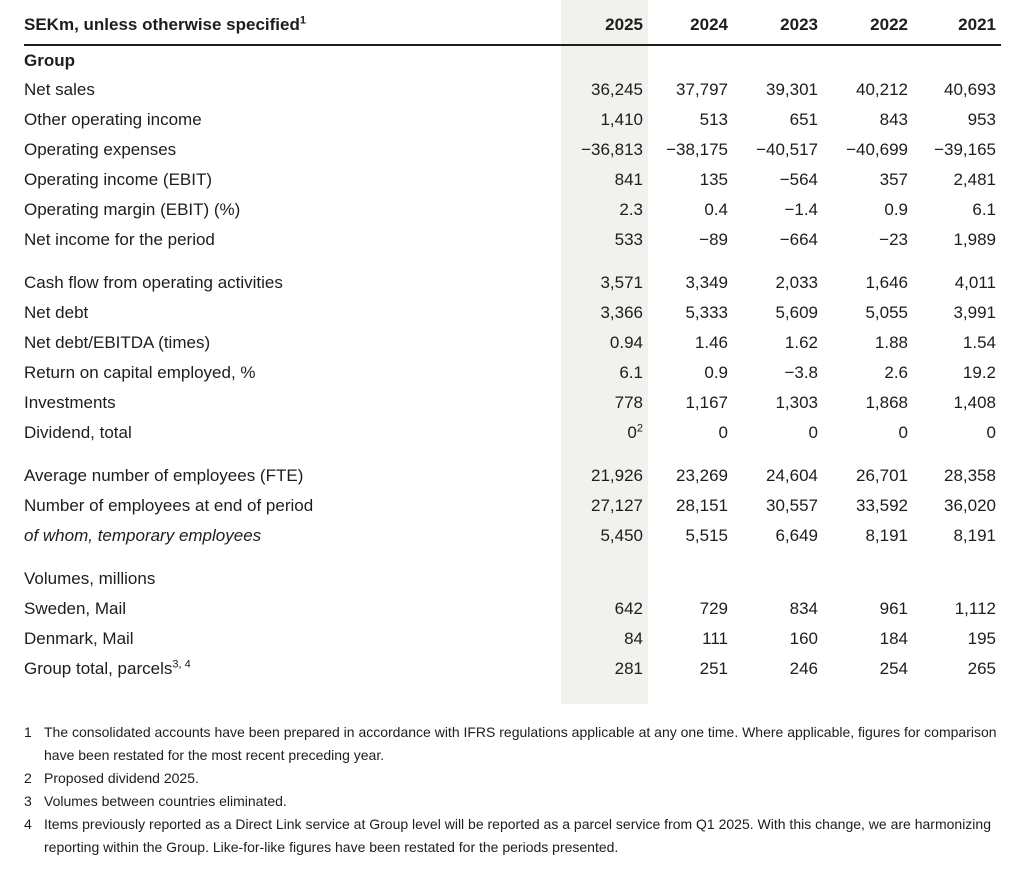 The height and width of the screenshot is (869, 1021). What do you see at coordinates (706, 535) in the screenshot?
I see `value-text: 5,515` at bounding box center [706, 535].